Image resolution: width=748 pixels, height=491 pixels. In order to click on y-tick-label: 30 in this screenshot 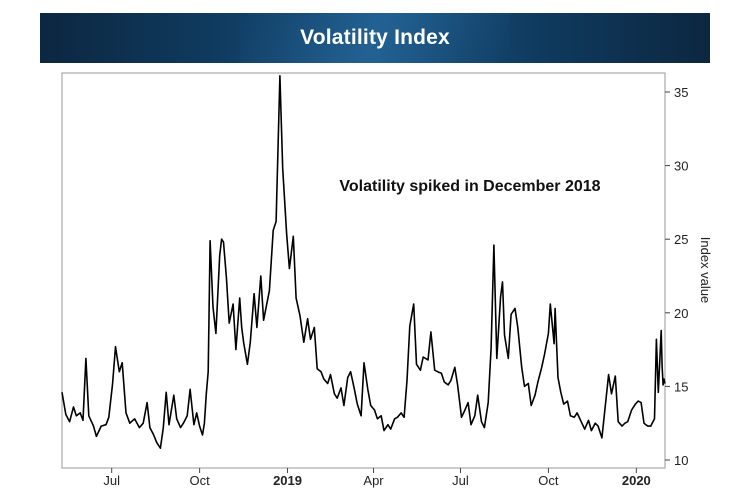, I will do `click(681, 166)`.